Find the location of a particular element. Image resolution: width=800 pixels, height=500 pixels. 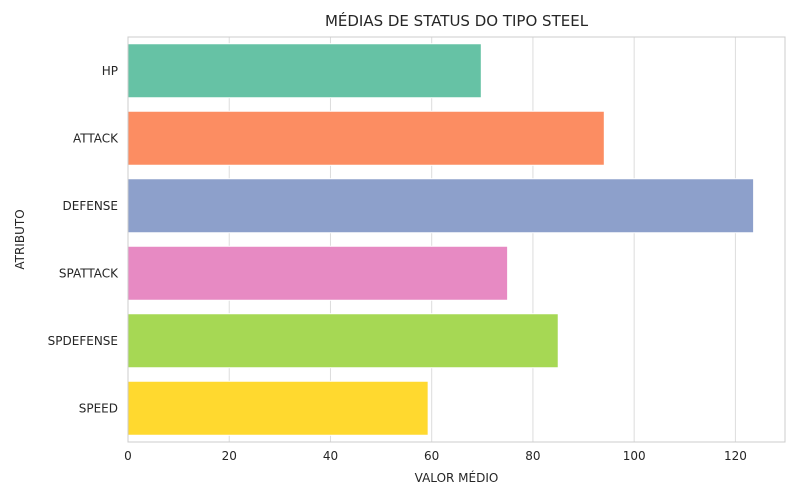

chart-title: MÉDIAS DE STATUS DO TIPO STEEL is located at coordinates (457, 20).